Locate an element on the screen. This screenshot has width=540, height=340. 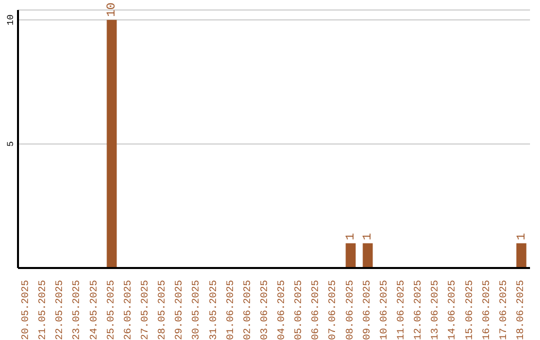
x-tick-label: 28.05.2025 is located at coordinates (163, 310).